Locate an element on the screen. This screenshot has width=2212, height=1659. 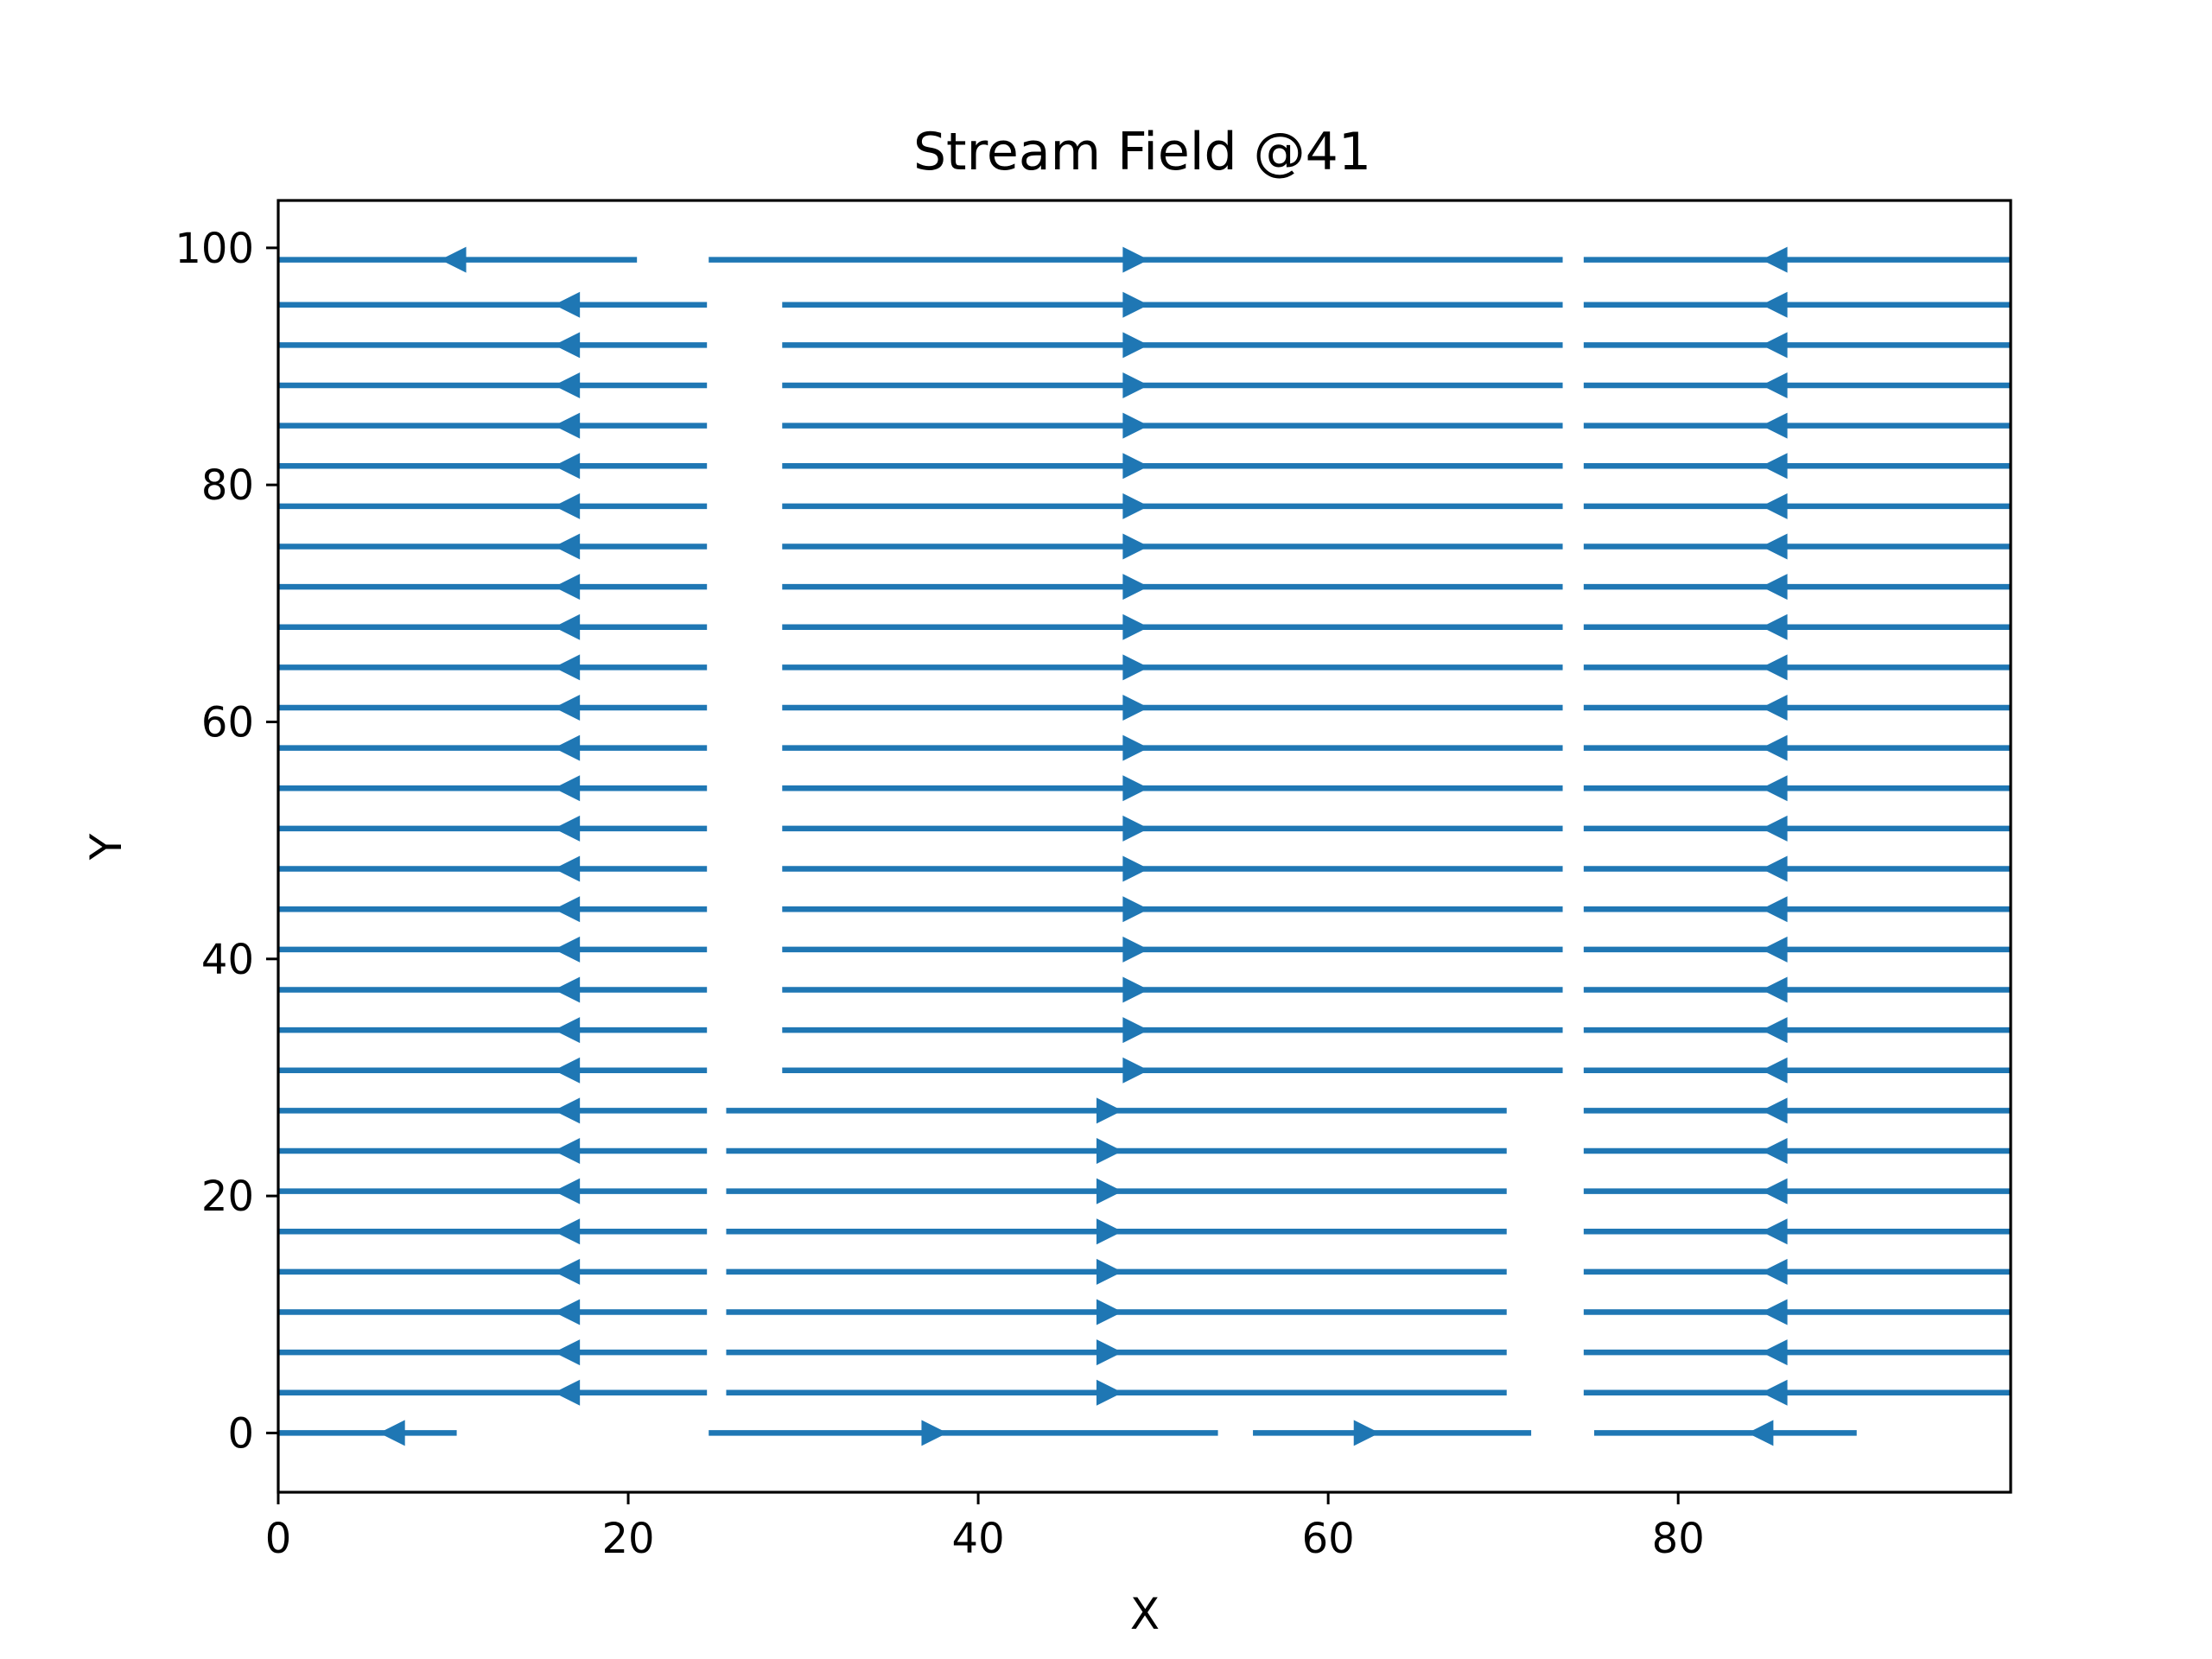
y-tick-label: 100 is located at coordinates (214, 249).